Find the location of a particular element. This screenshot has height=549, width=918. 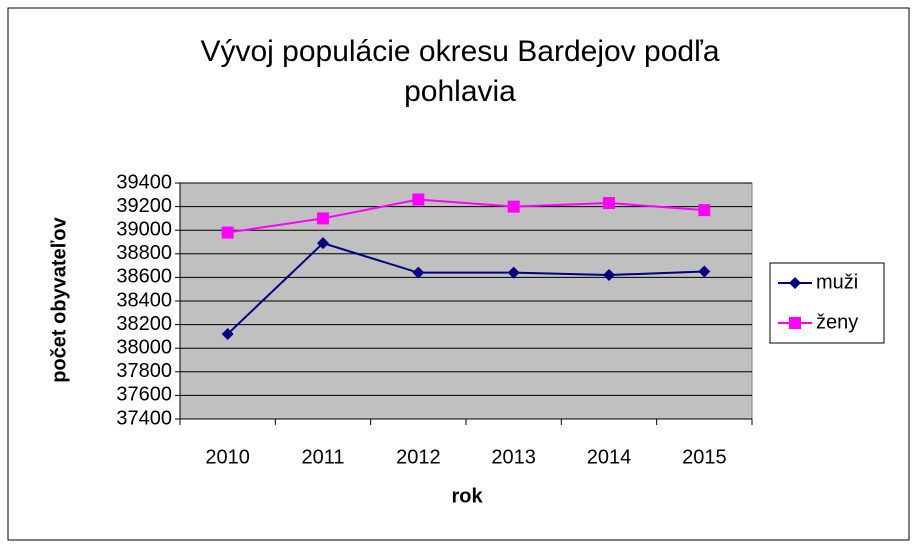

x-axis-label: rok is located at coordinates (467, 496).